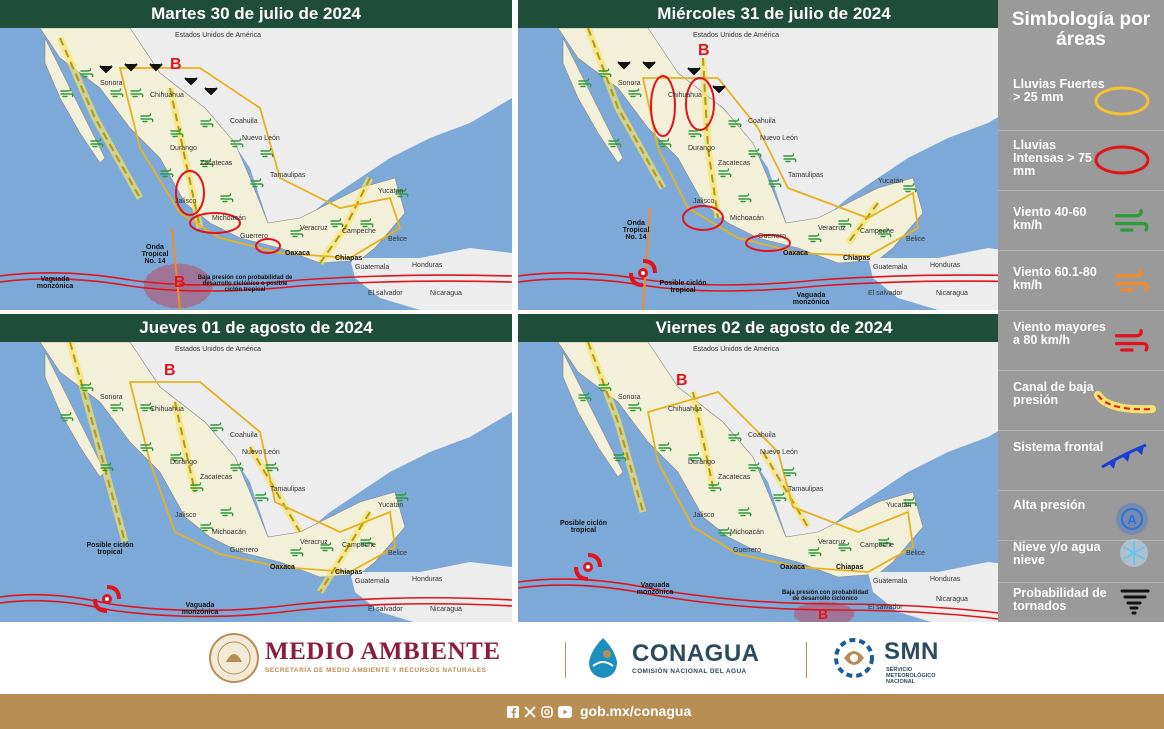 This screenshot has width=1164, height=729. I want to click on mexico-seal-logo, so click(234, 658).